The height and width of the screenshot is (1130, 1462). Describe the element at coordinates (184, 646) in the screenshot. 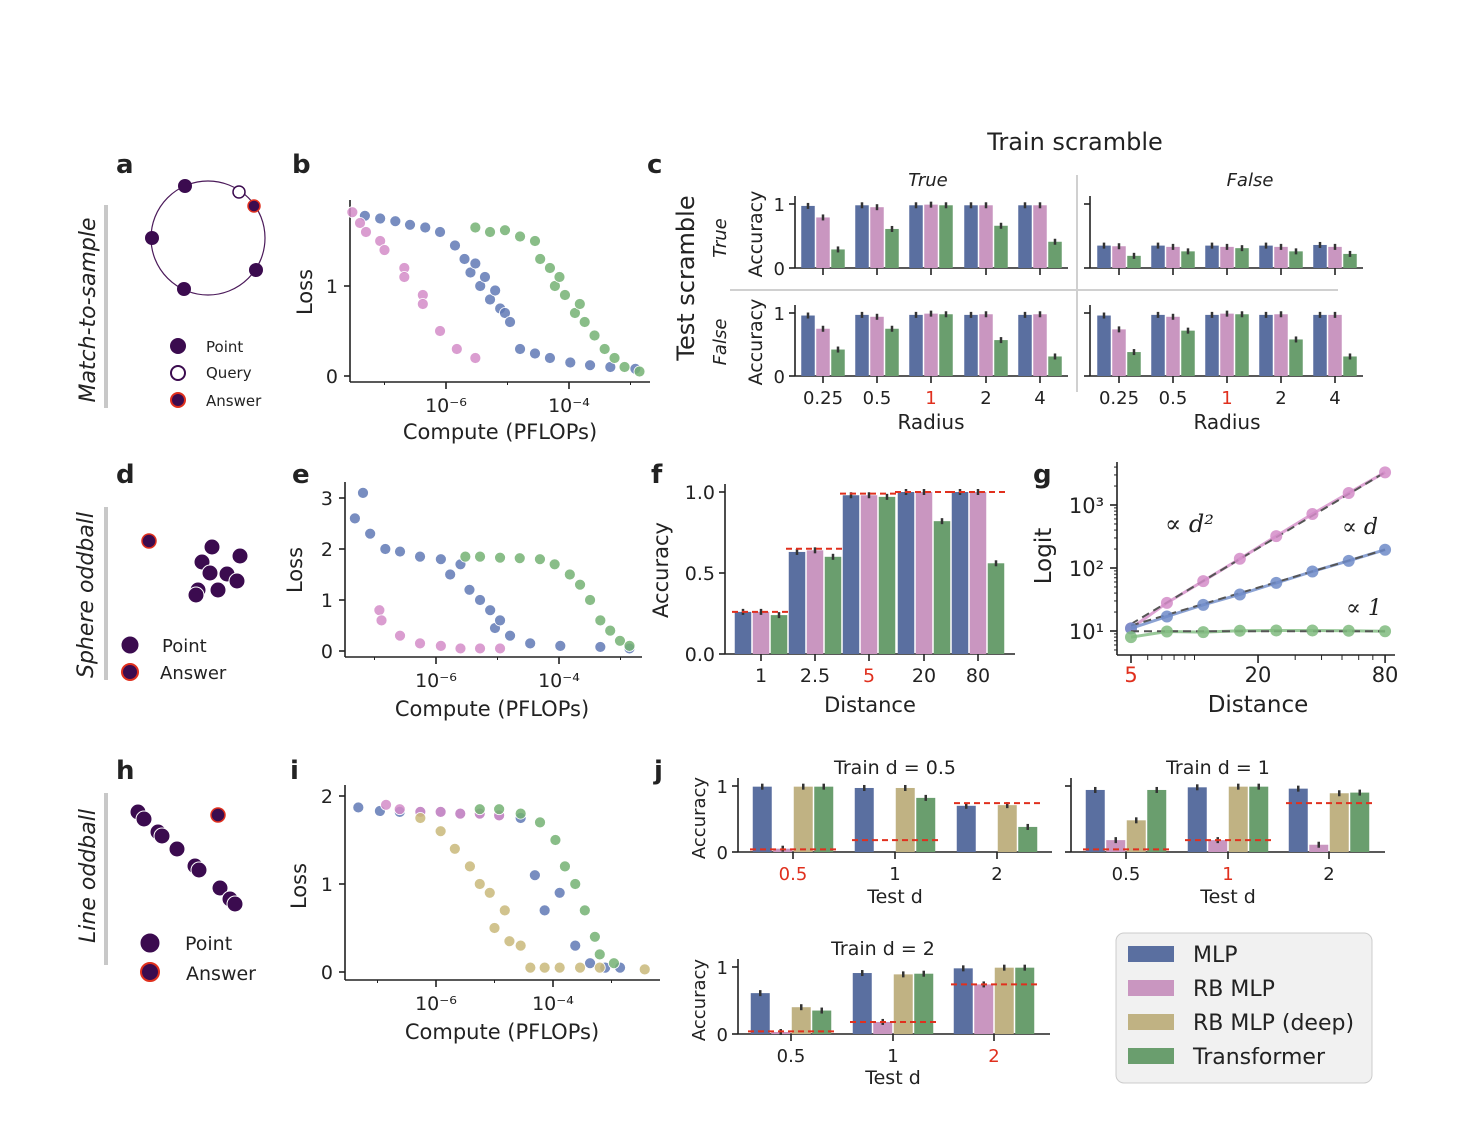

I see `legend-label-point: Point` at that location.